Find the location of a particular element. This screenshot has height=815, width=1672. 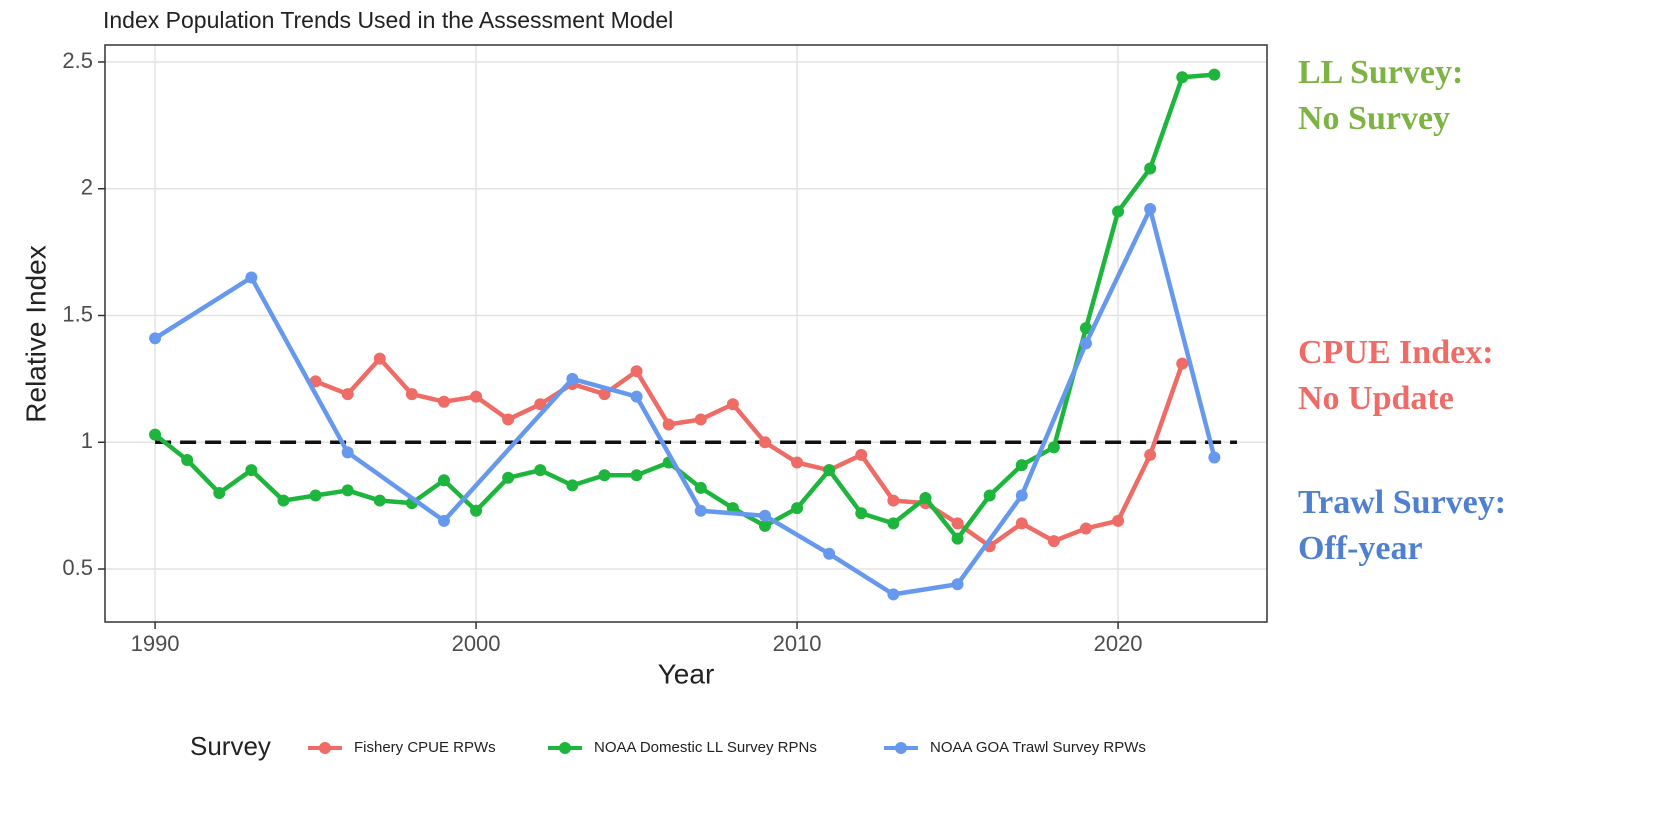

y-axis-label: Relative Index is located at coordinates (35, 333).